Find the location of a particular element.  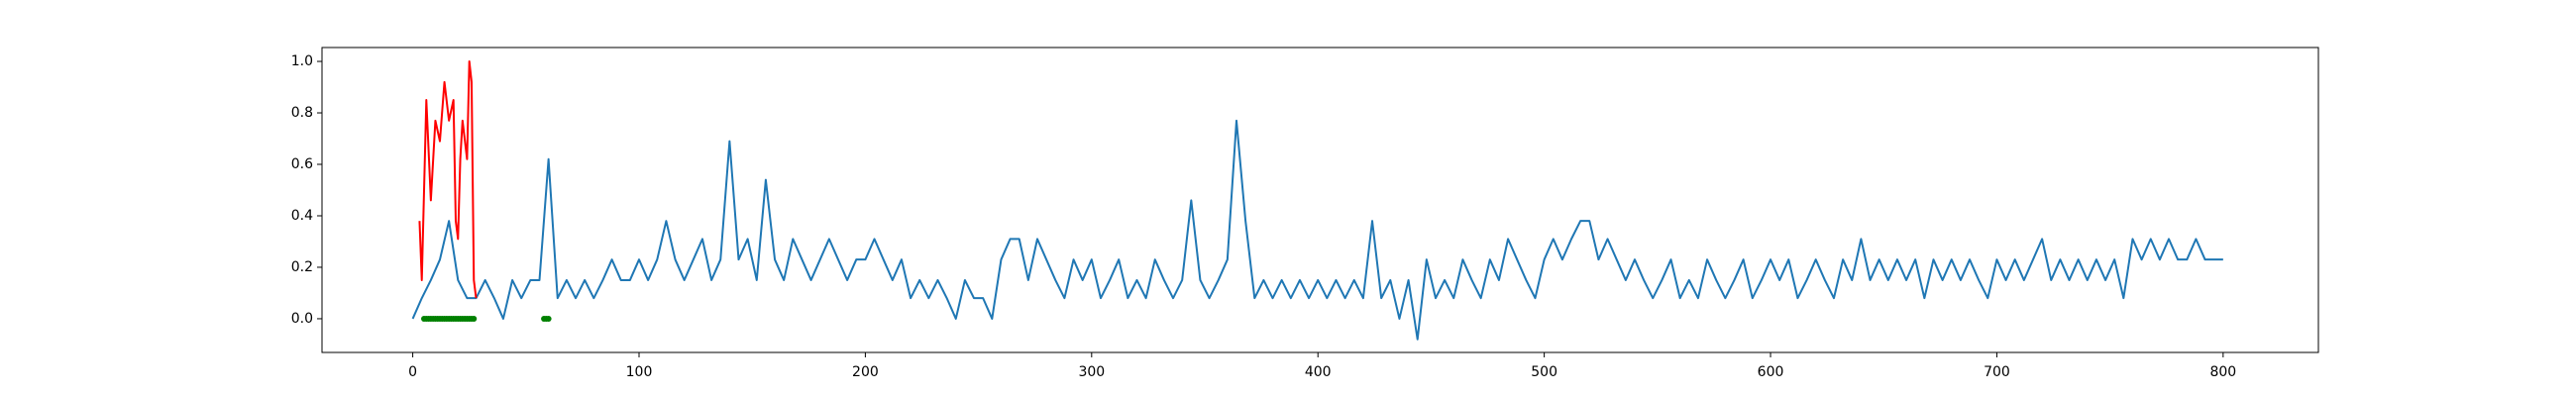

x-tick-label: 200 is located at coordinates (866, 372).